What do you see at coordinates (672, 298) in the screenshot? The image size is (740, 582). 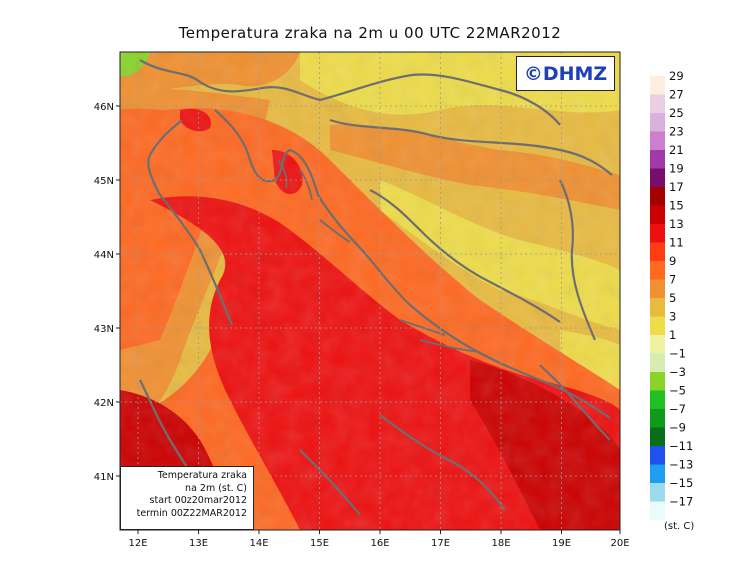 I see `legend-label: 5` at bounding box center [672, 298].